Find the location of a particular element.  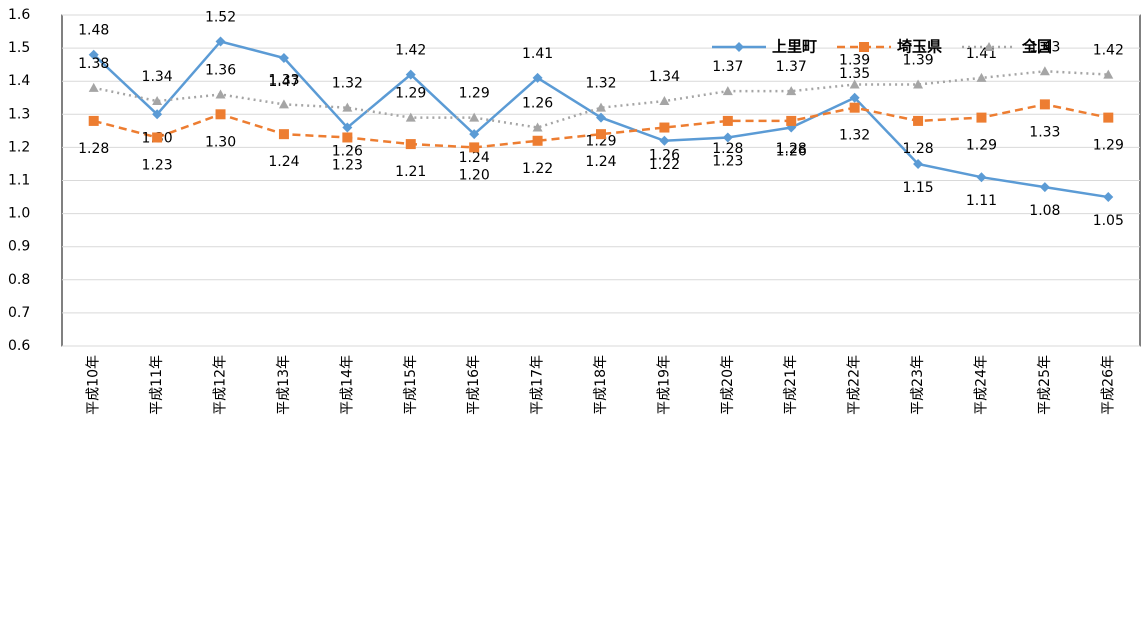

x-tick-label: 平成11年 is located at coordinates (157, 385).